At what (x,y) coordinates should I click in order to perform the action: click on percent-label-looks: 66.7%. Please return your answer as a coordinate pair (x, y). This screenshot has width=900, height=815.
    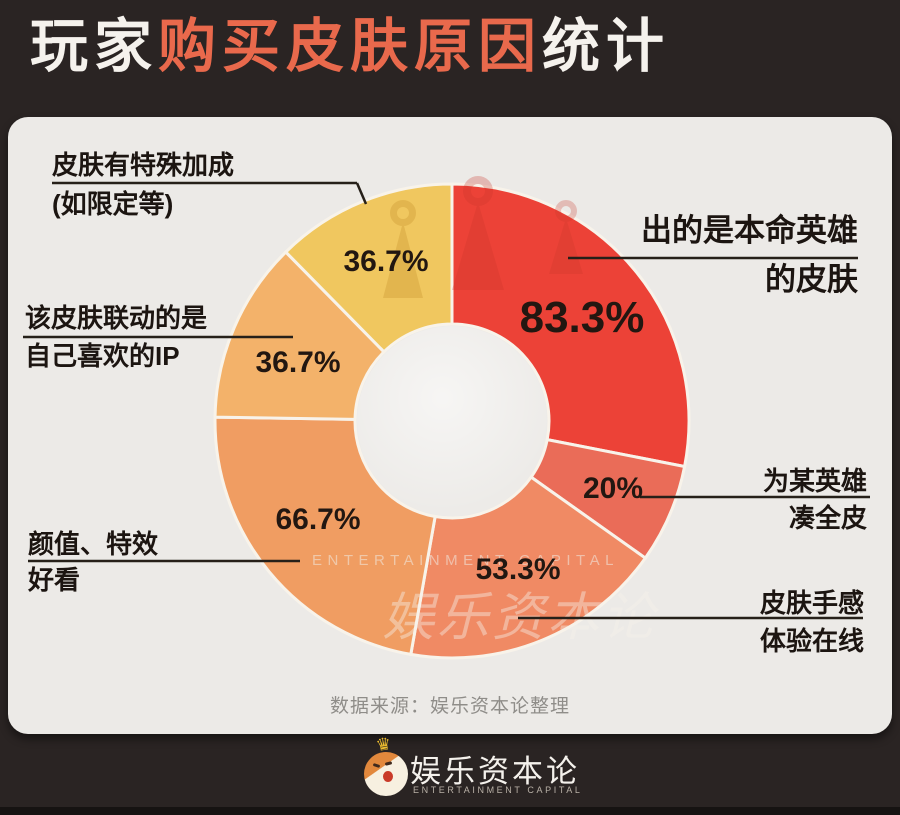
    Looking at the image, I should click on (318, 519).